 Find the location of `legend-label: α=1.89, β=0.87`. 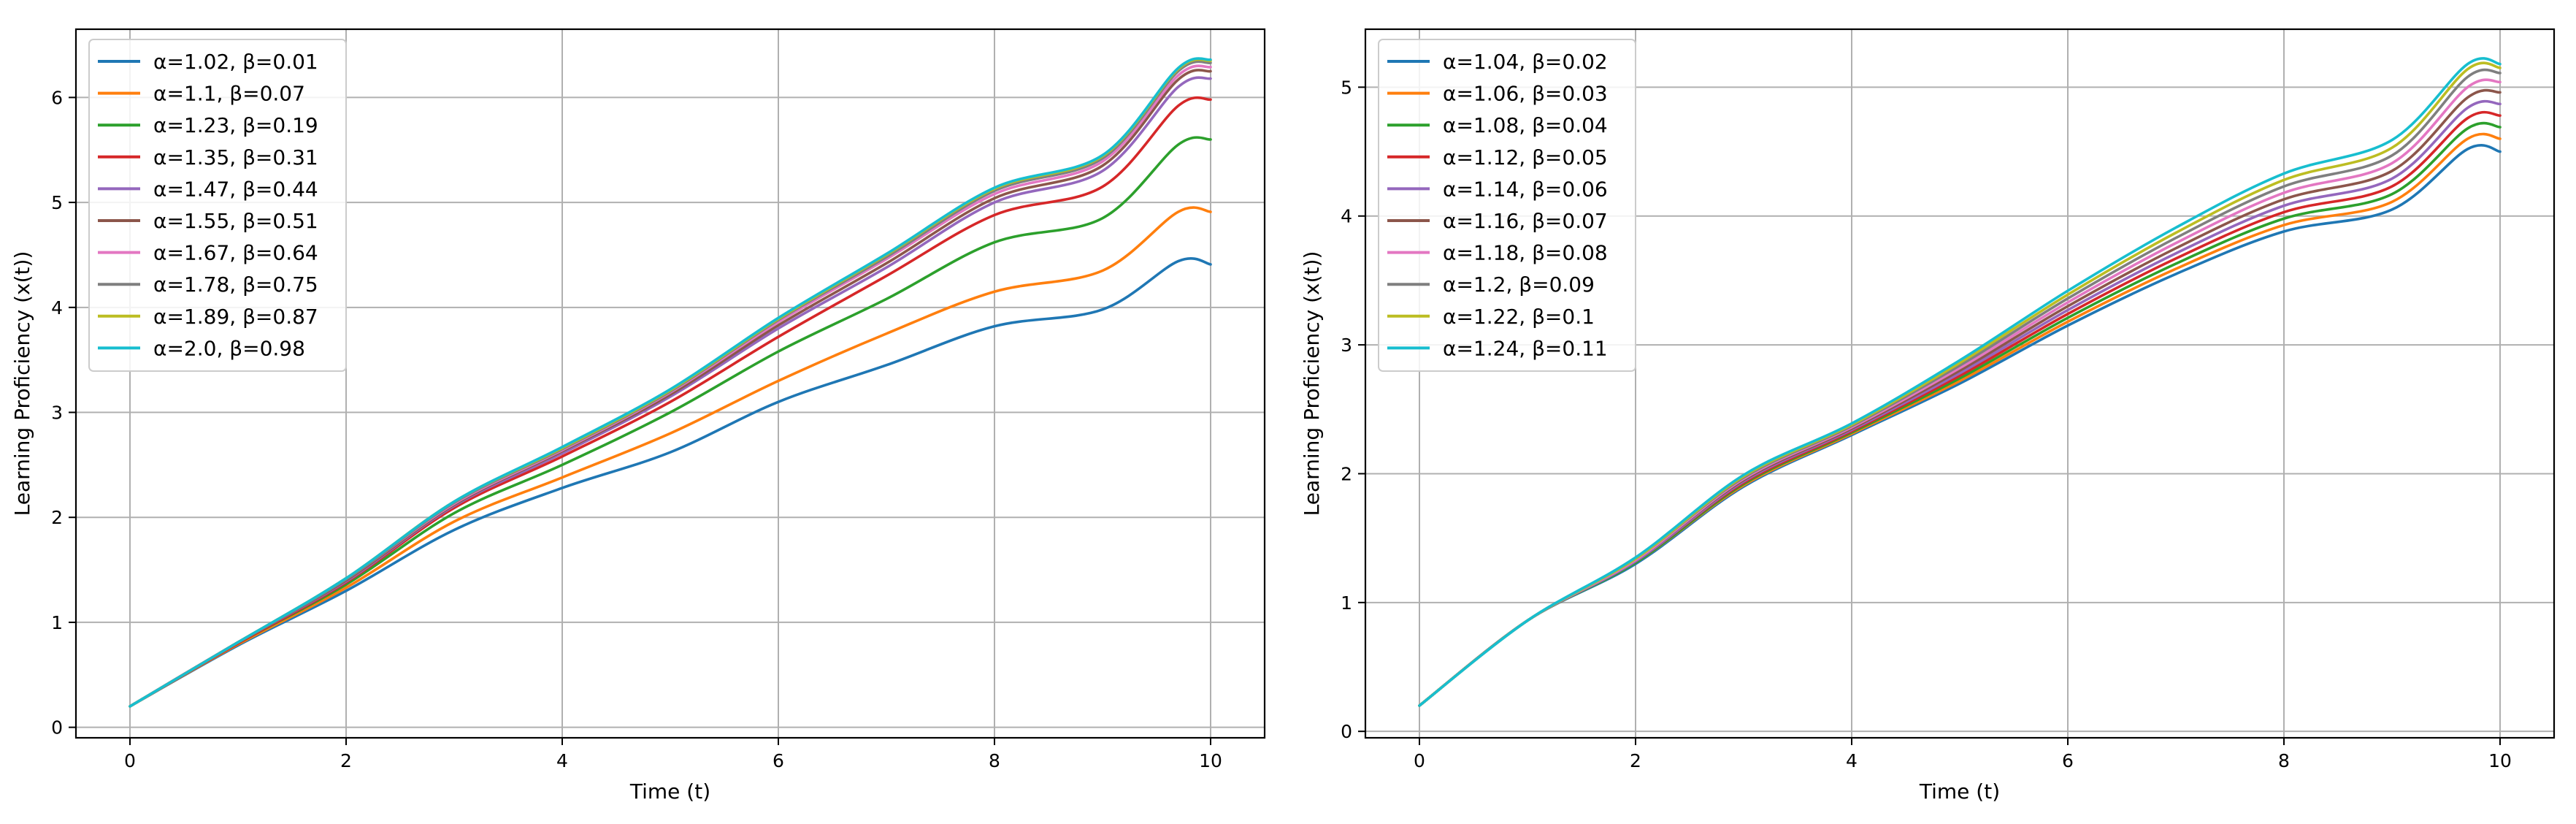

legend-label: α=1.89, β=0.87 is located at coordinates (235, 317).